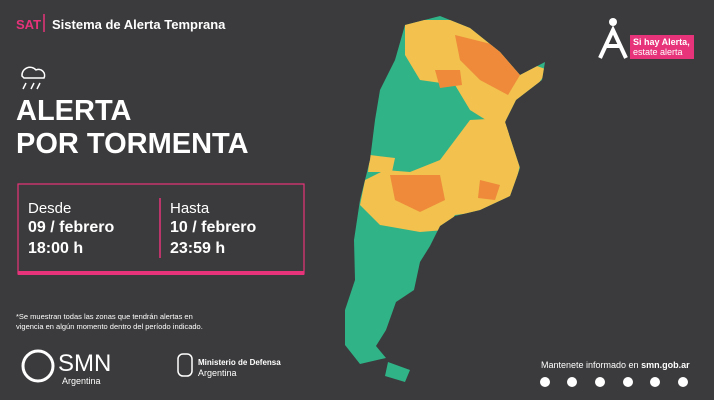  What do you see at coordinates (81, 381) in the screenshot?
I see `smn-sub: Argentina` at bounding box center [81, 381].